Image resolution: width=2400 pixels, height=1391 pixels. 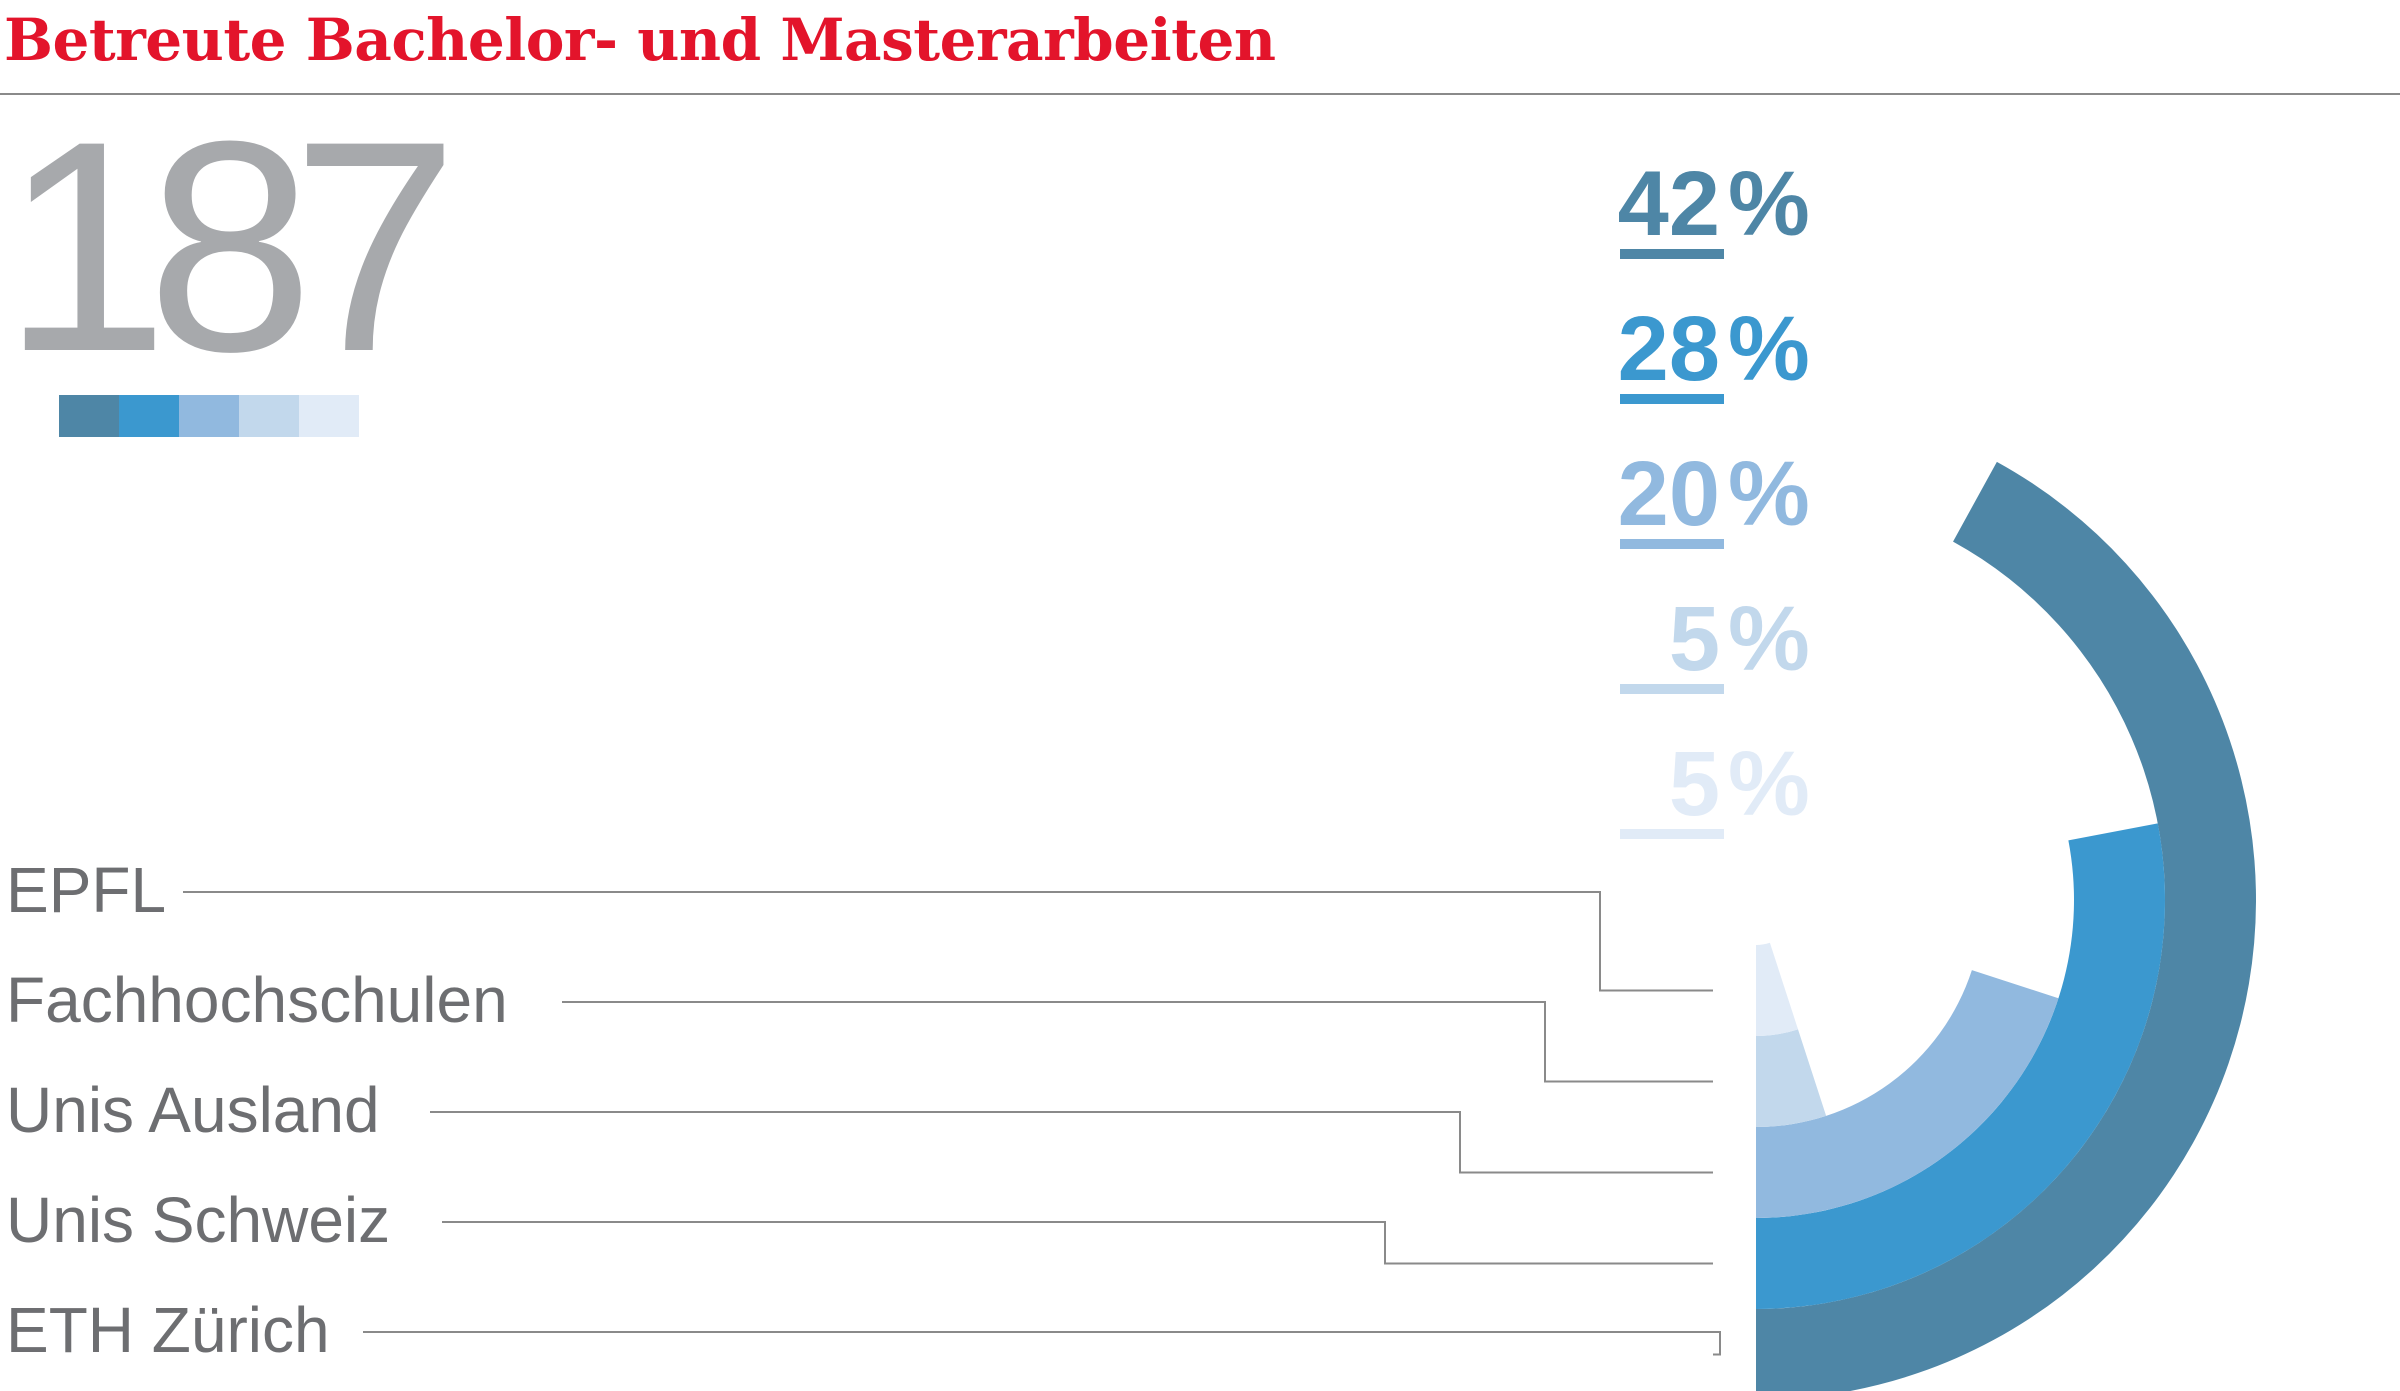 I want to click on ring-segment-unis-ausland, so click(x=1907, y=1094).